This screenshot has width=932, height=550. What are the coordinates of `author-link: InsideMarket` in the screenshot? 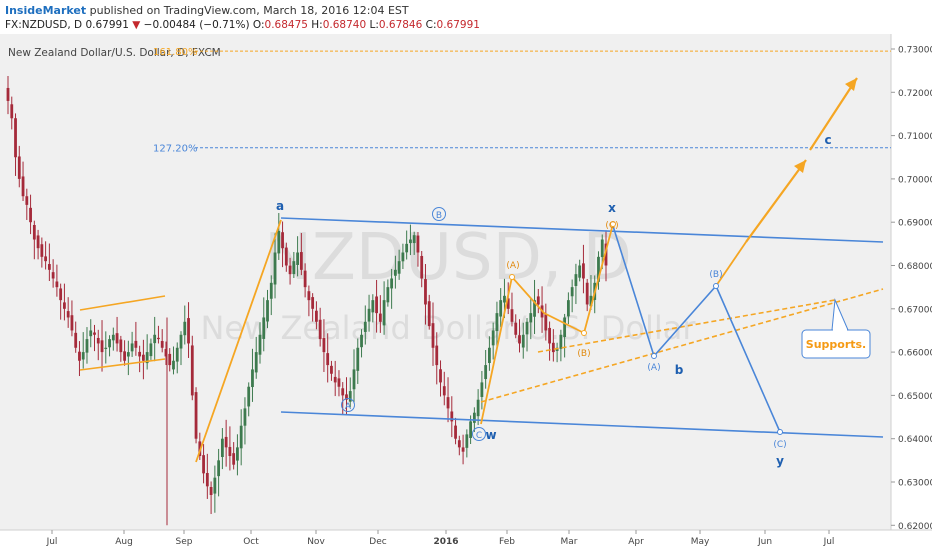 It's located at (46, 10).